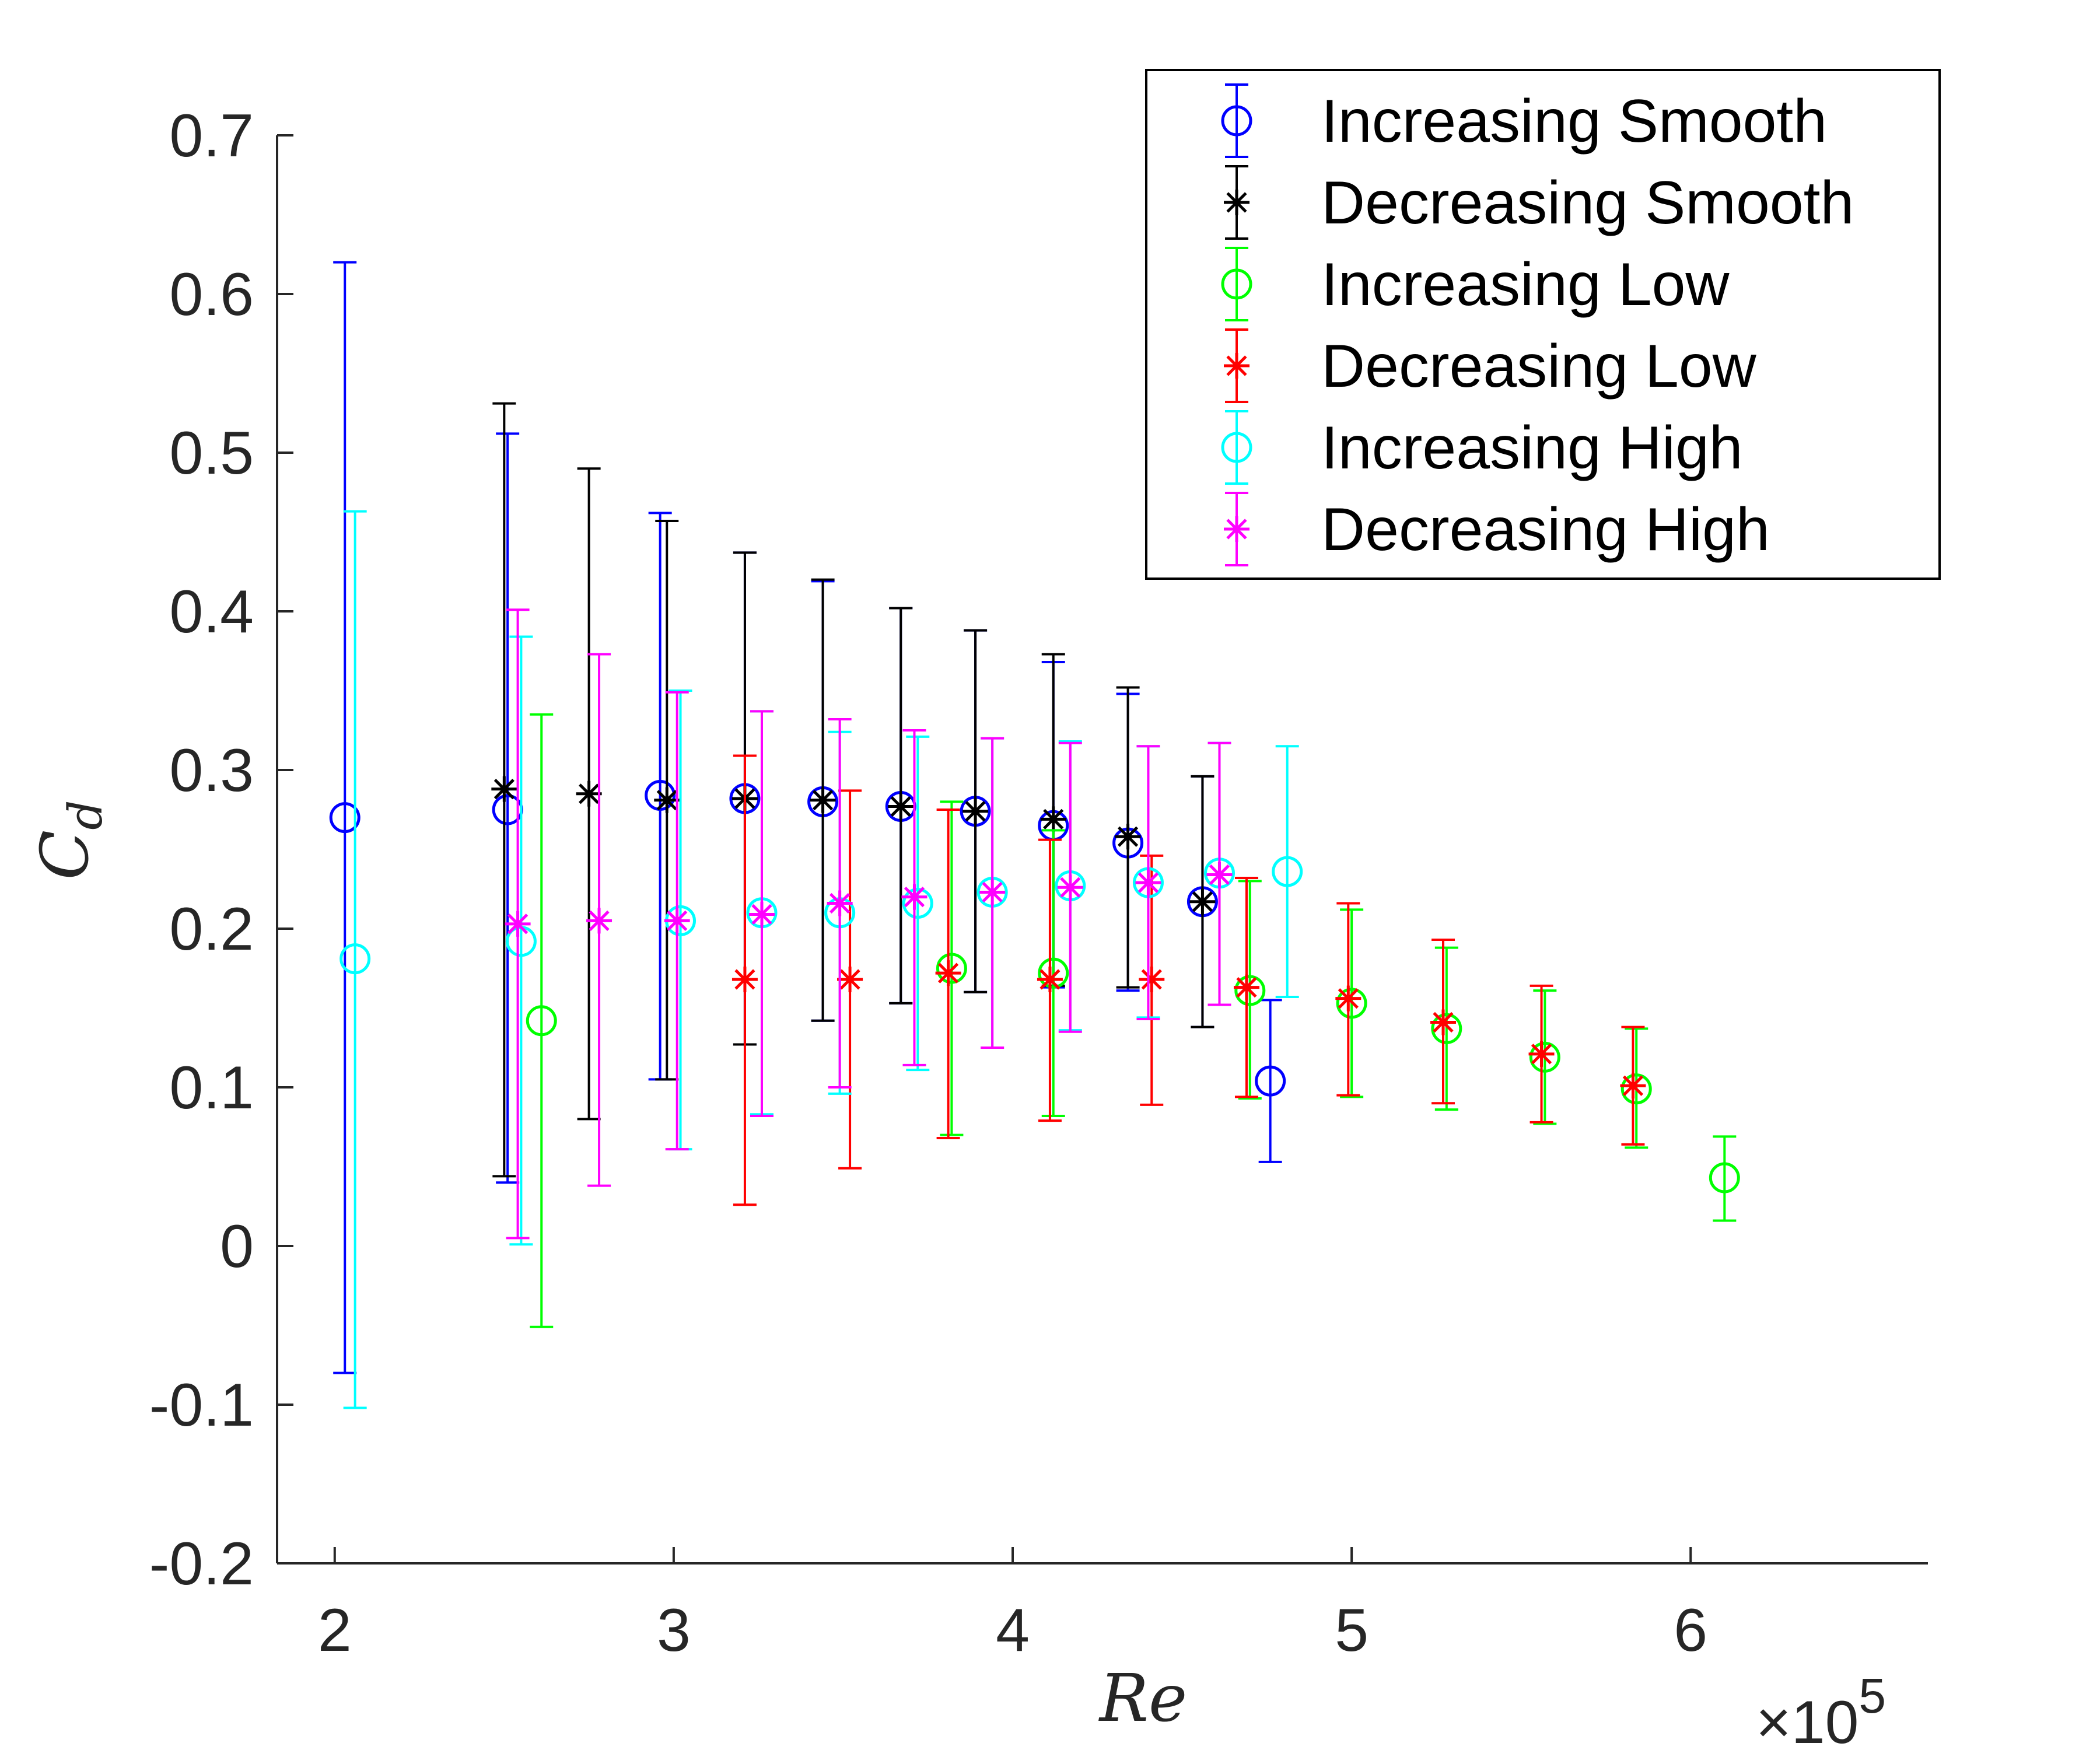  What do you see at coordinates (1539, 366) in the screenshot?
I see `legend-label: Decreasing Low` at bounding box center [1539, 366].